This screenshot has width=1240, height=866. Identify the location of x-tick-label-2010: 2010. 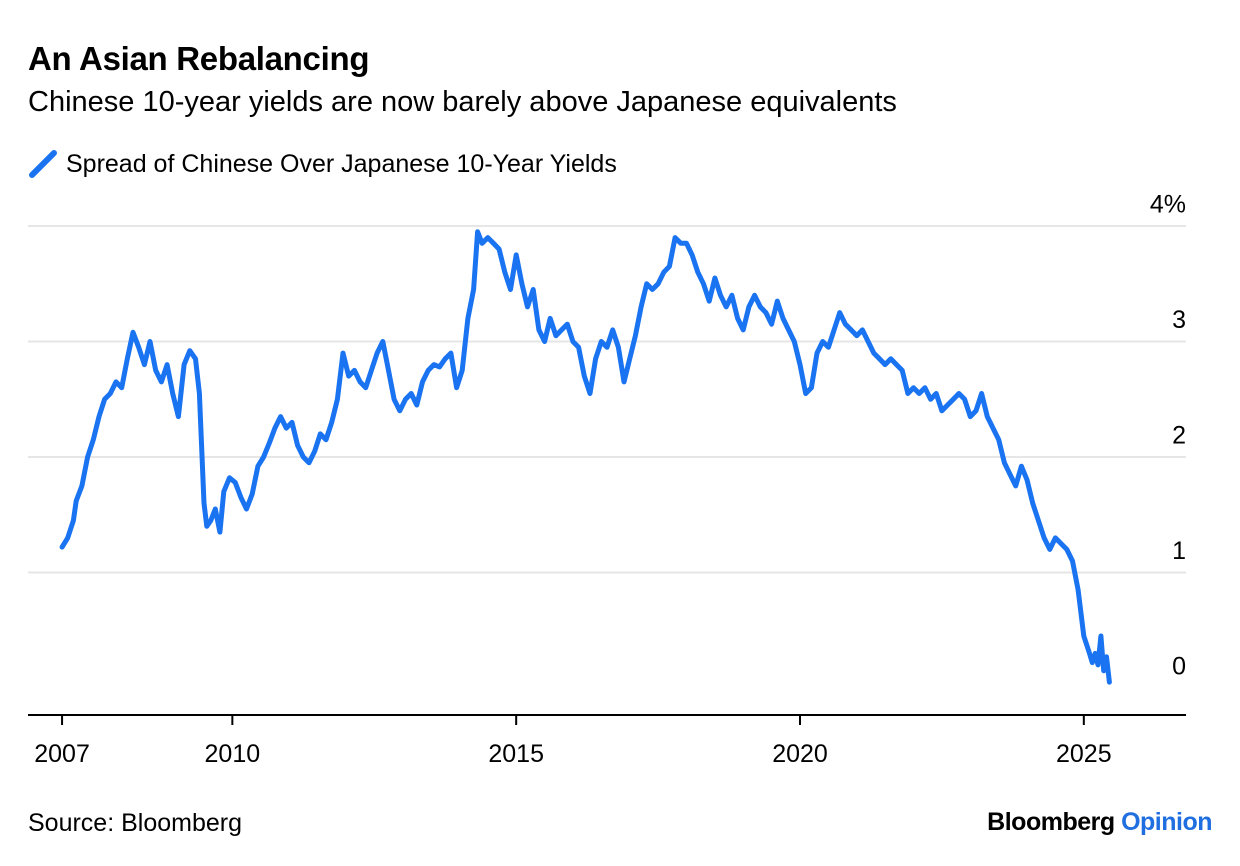
(233, 754).